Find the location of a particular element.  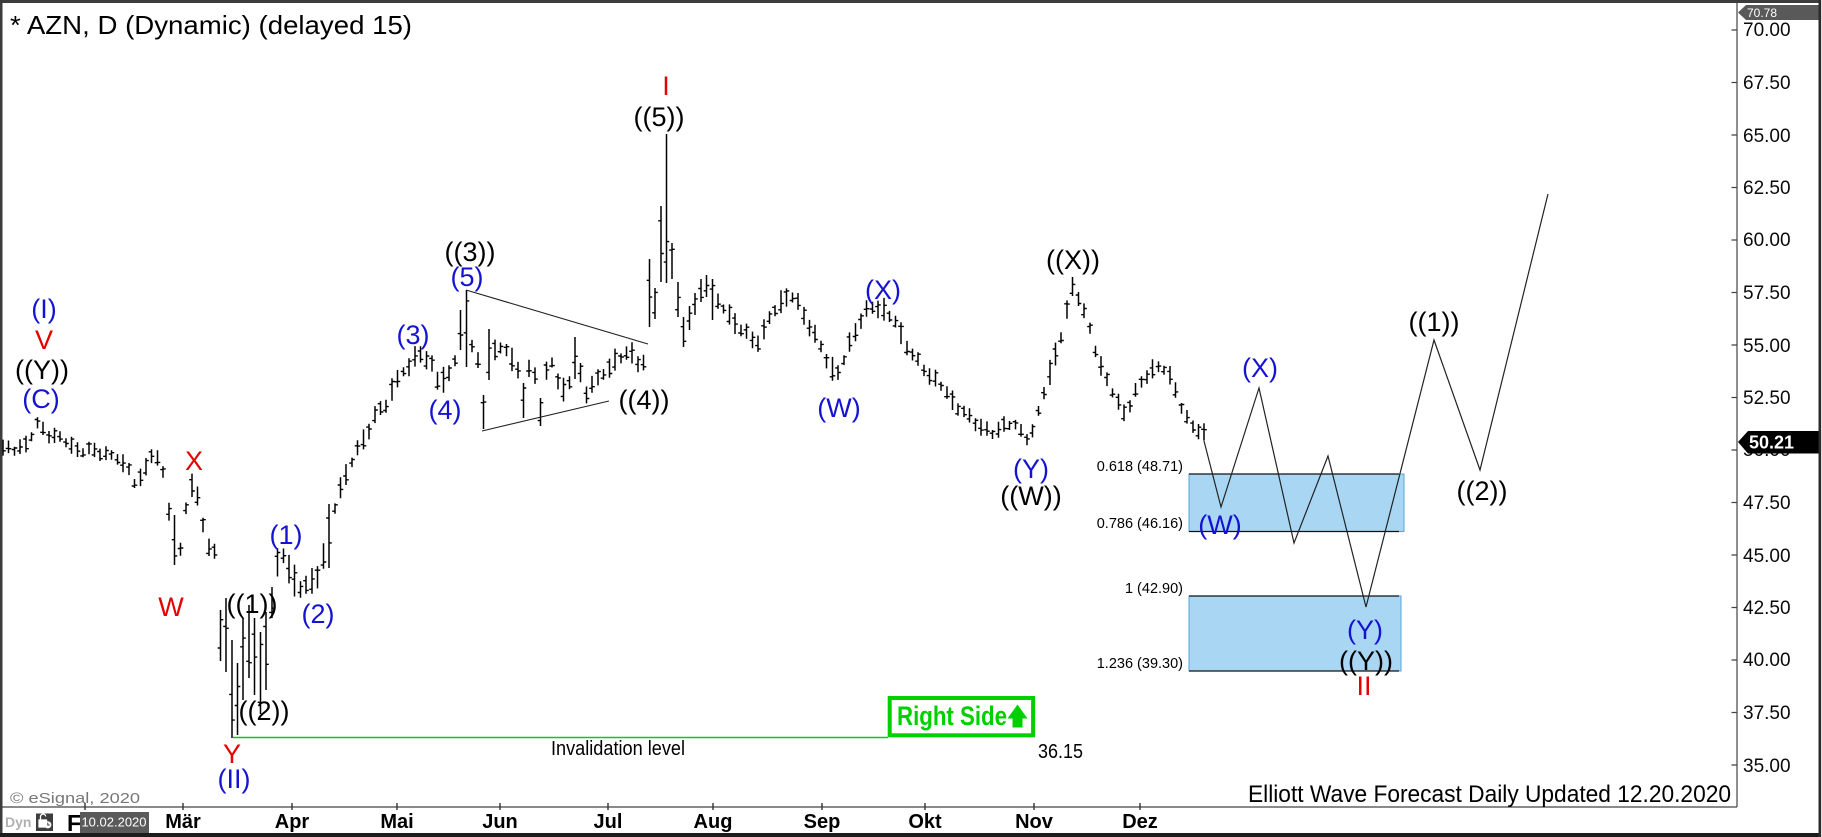

svg-text: 47.50 is located at coordinates (1767, 503).